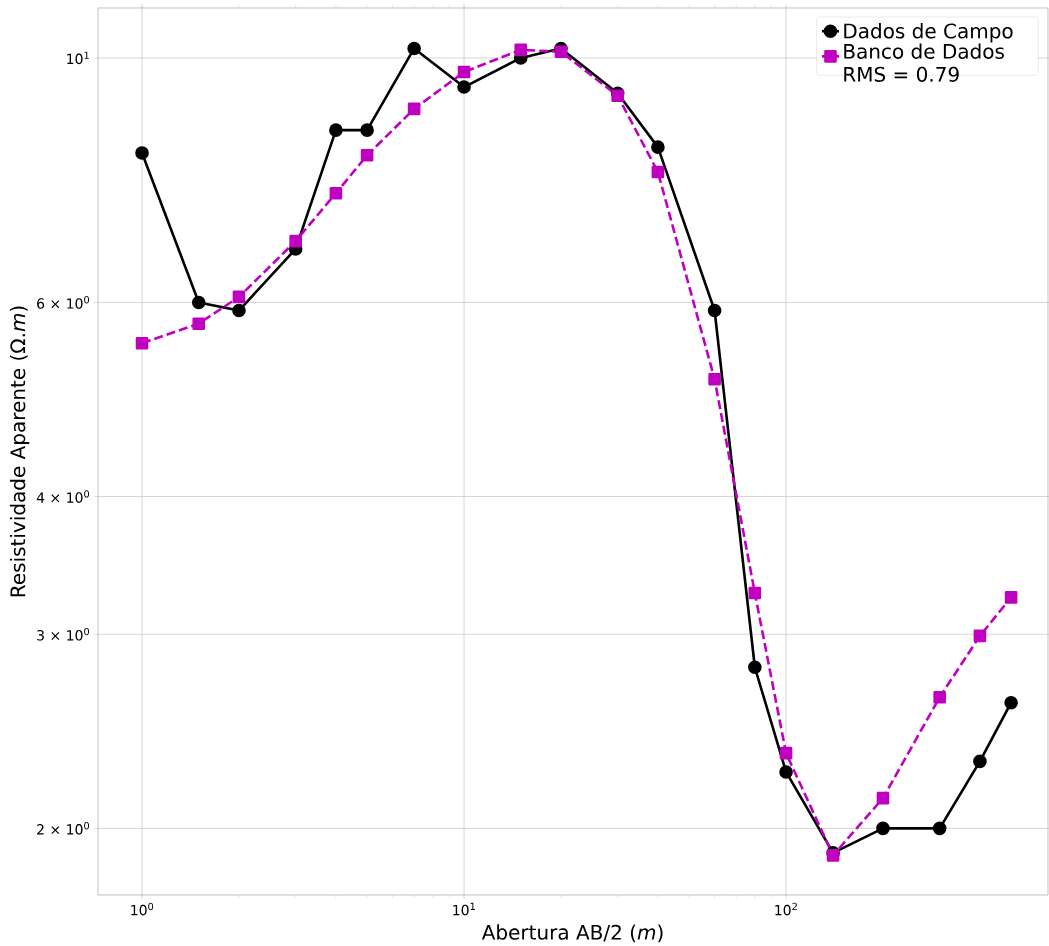 This screenshot has width=1049, height=946. Describe the element at coordinates (928, 33) in the screenshot. I see `legend-label: Dados de Campo` at that location.